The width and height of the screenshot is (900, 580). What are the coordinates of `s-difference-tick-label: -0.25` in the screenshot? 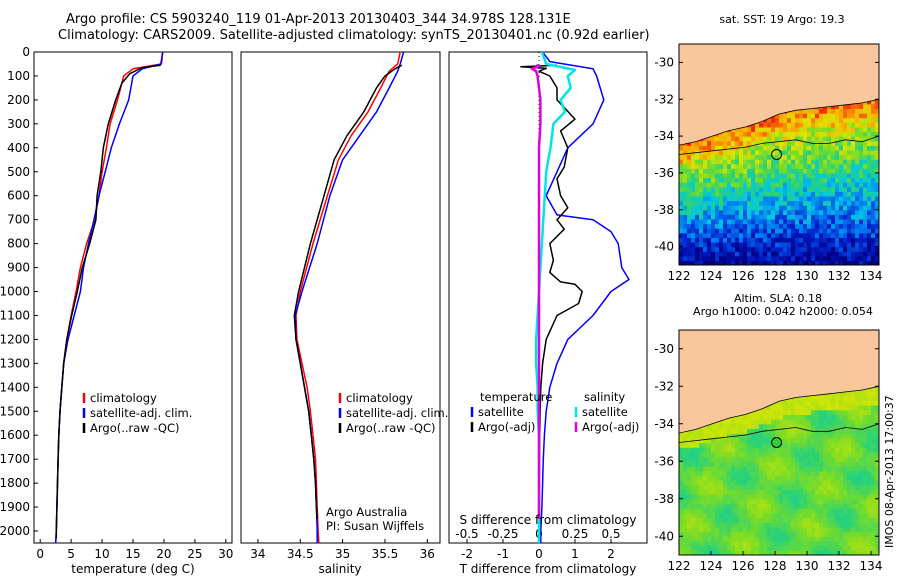 It's located at (502, 534).